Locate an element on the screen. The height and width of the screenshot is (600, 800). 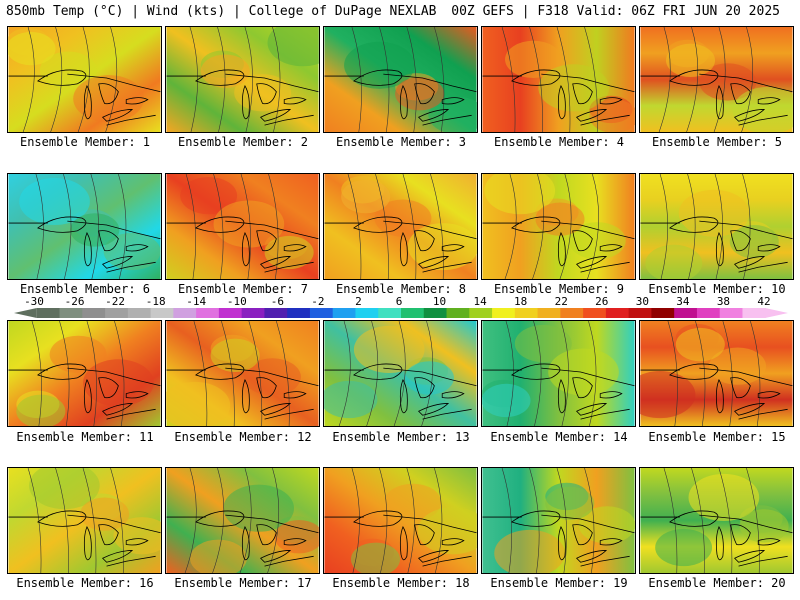
ensemble-member-caption: Ensemble Member: 8 is located at coordinates (401, 289).